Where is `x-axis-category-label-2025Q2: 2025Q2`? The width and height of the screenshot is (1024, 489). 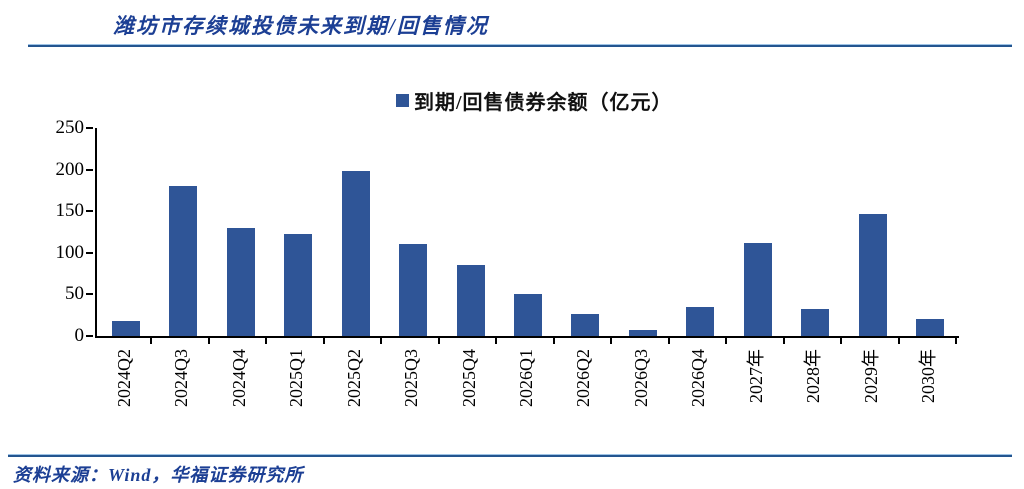
x-axis-category-label-2025Q2: 2025Q2 is located at coordinates (353, 378).